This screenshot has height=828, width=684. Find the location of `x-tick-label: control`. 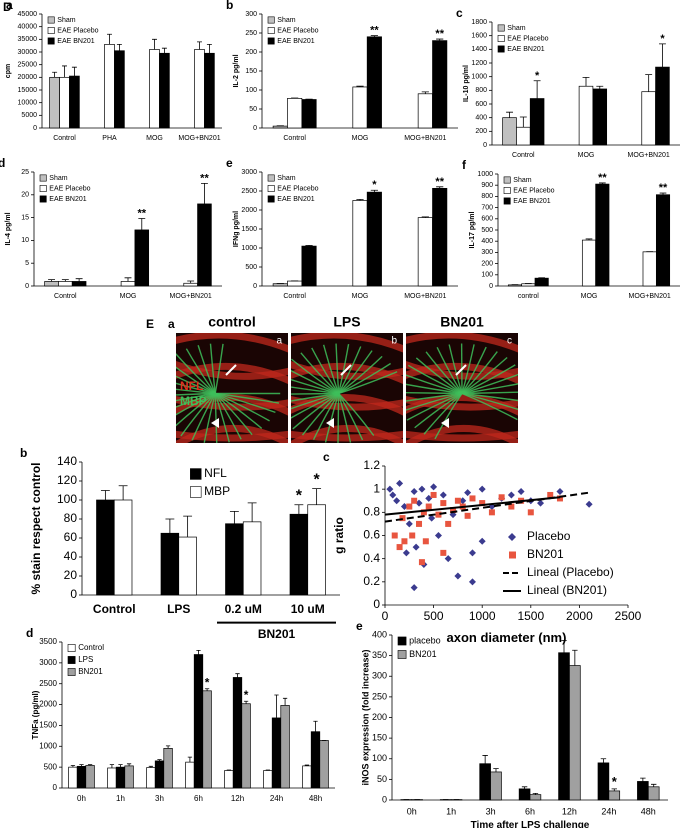

x-tick-label: control is located at coordinates (528, 296).